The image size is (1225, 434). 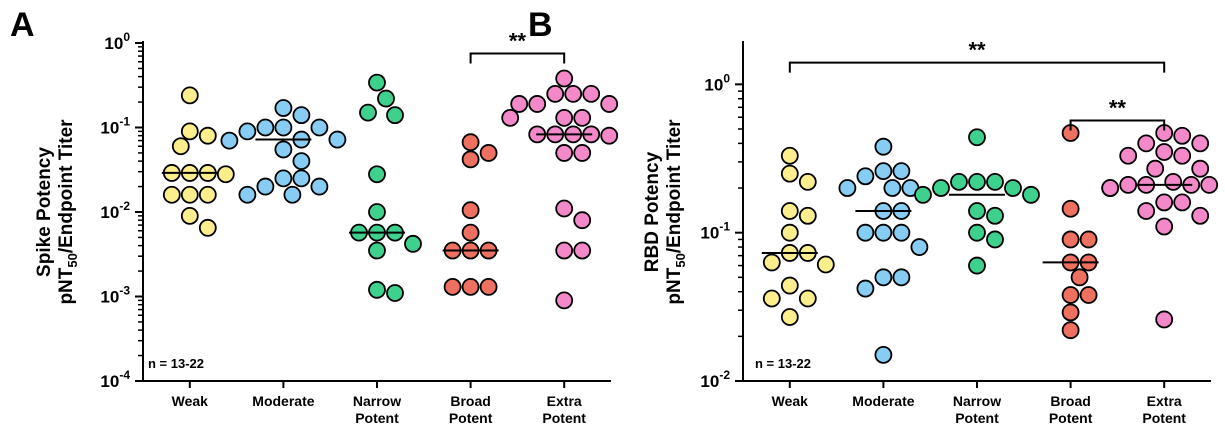 What do you see at coordinates (715, 231) in the screenshot?
I see `y-tick-label: 10⁻¹` at bounding box center [715, 231].